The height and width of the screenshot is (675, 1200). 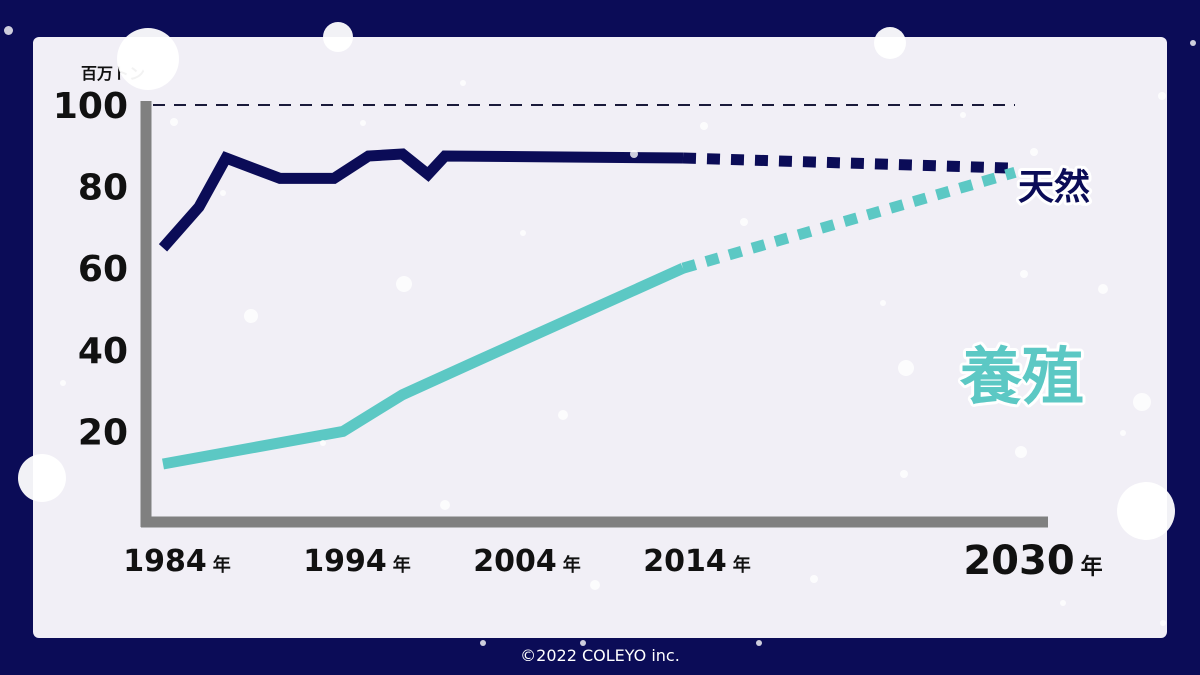 I want to click on y-tick-label-40: 40, so click(x=103, y=351).